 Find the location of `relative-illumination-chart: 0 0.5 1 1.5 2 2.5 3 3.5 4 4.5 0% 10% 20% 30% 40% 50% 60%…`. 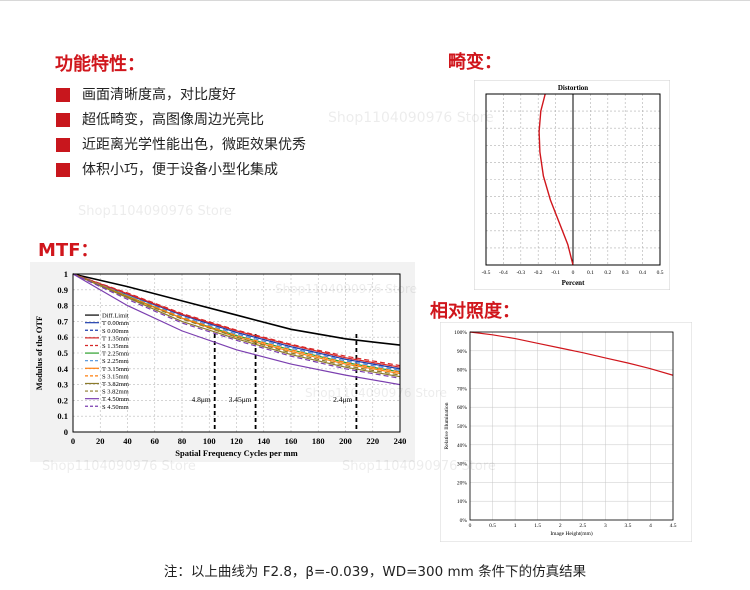

relative-illumination-chart: 0 0.5 1 1.5 2 2.5 3 3.5 4 4.5 0% 10% 20% 30% 40% 50% 60%… is located at coordinates (566, 432).